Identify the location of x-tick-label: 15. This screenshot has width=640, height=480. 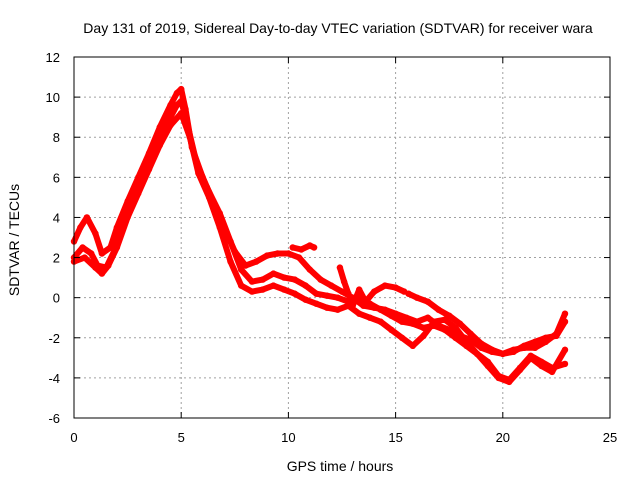
(395, 437).